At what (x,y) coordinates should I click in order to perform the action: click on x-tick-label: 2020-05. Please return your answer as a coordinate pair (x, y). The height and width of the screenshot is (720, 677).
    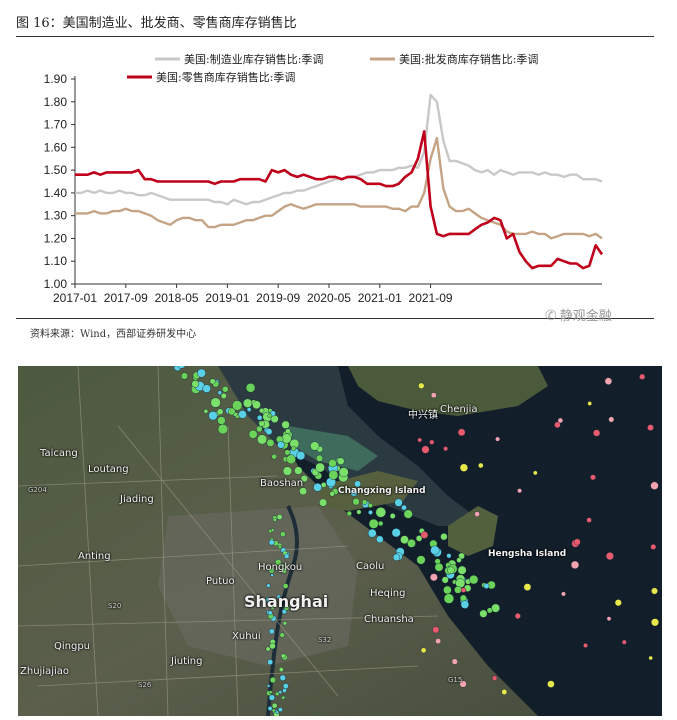
    Looking at the image, I should click on (329, 298).